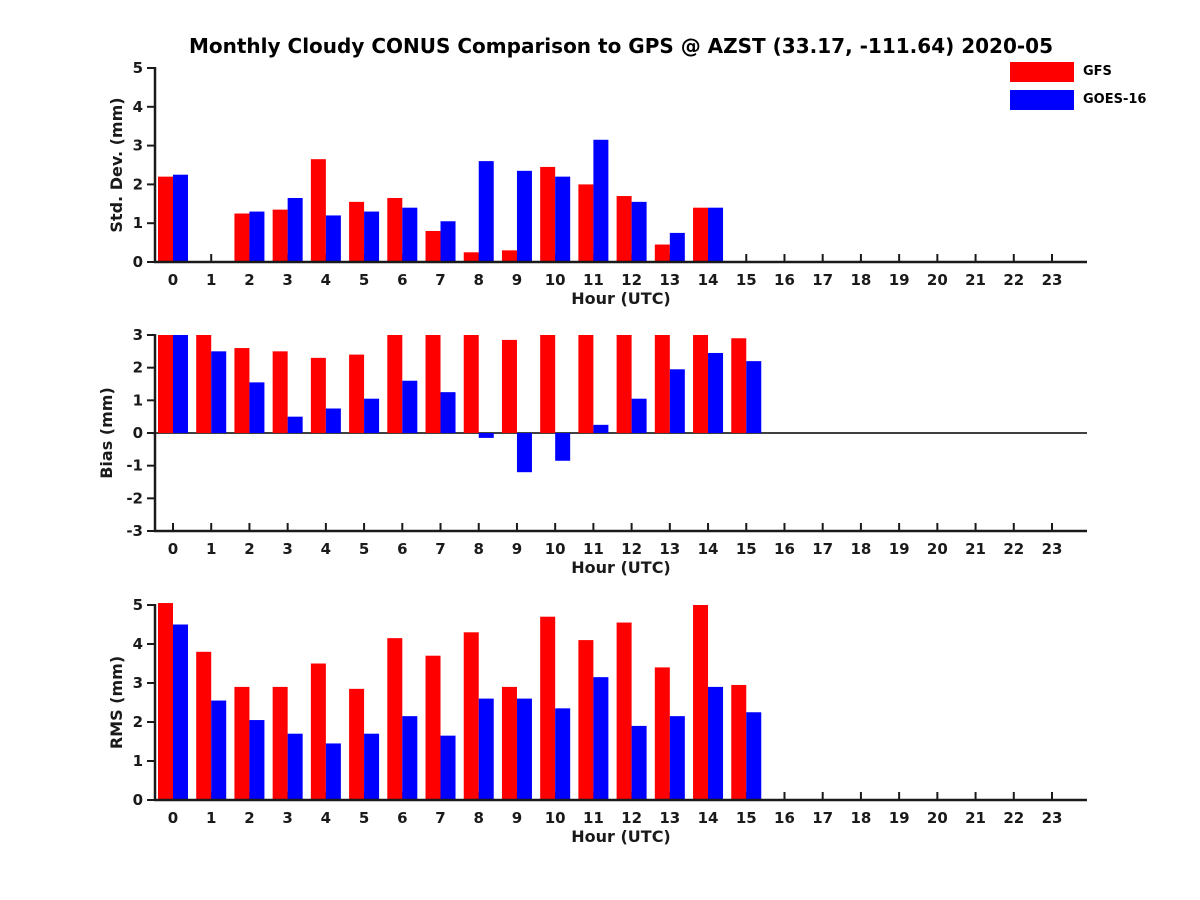  I want to click on bar-goes16-h6, so click(410, 758).